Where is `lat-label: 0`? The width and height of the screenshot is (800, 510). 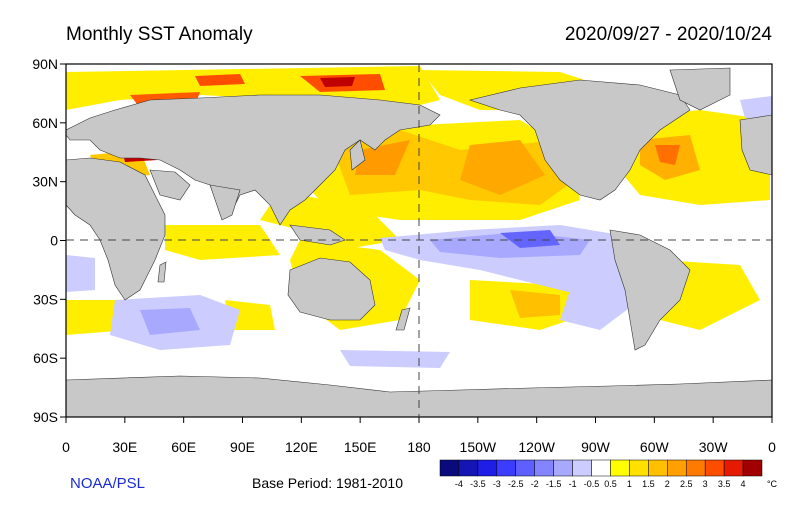 lat-label: 0 is located at coordinates (54, 241).